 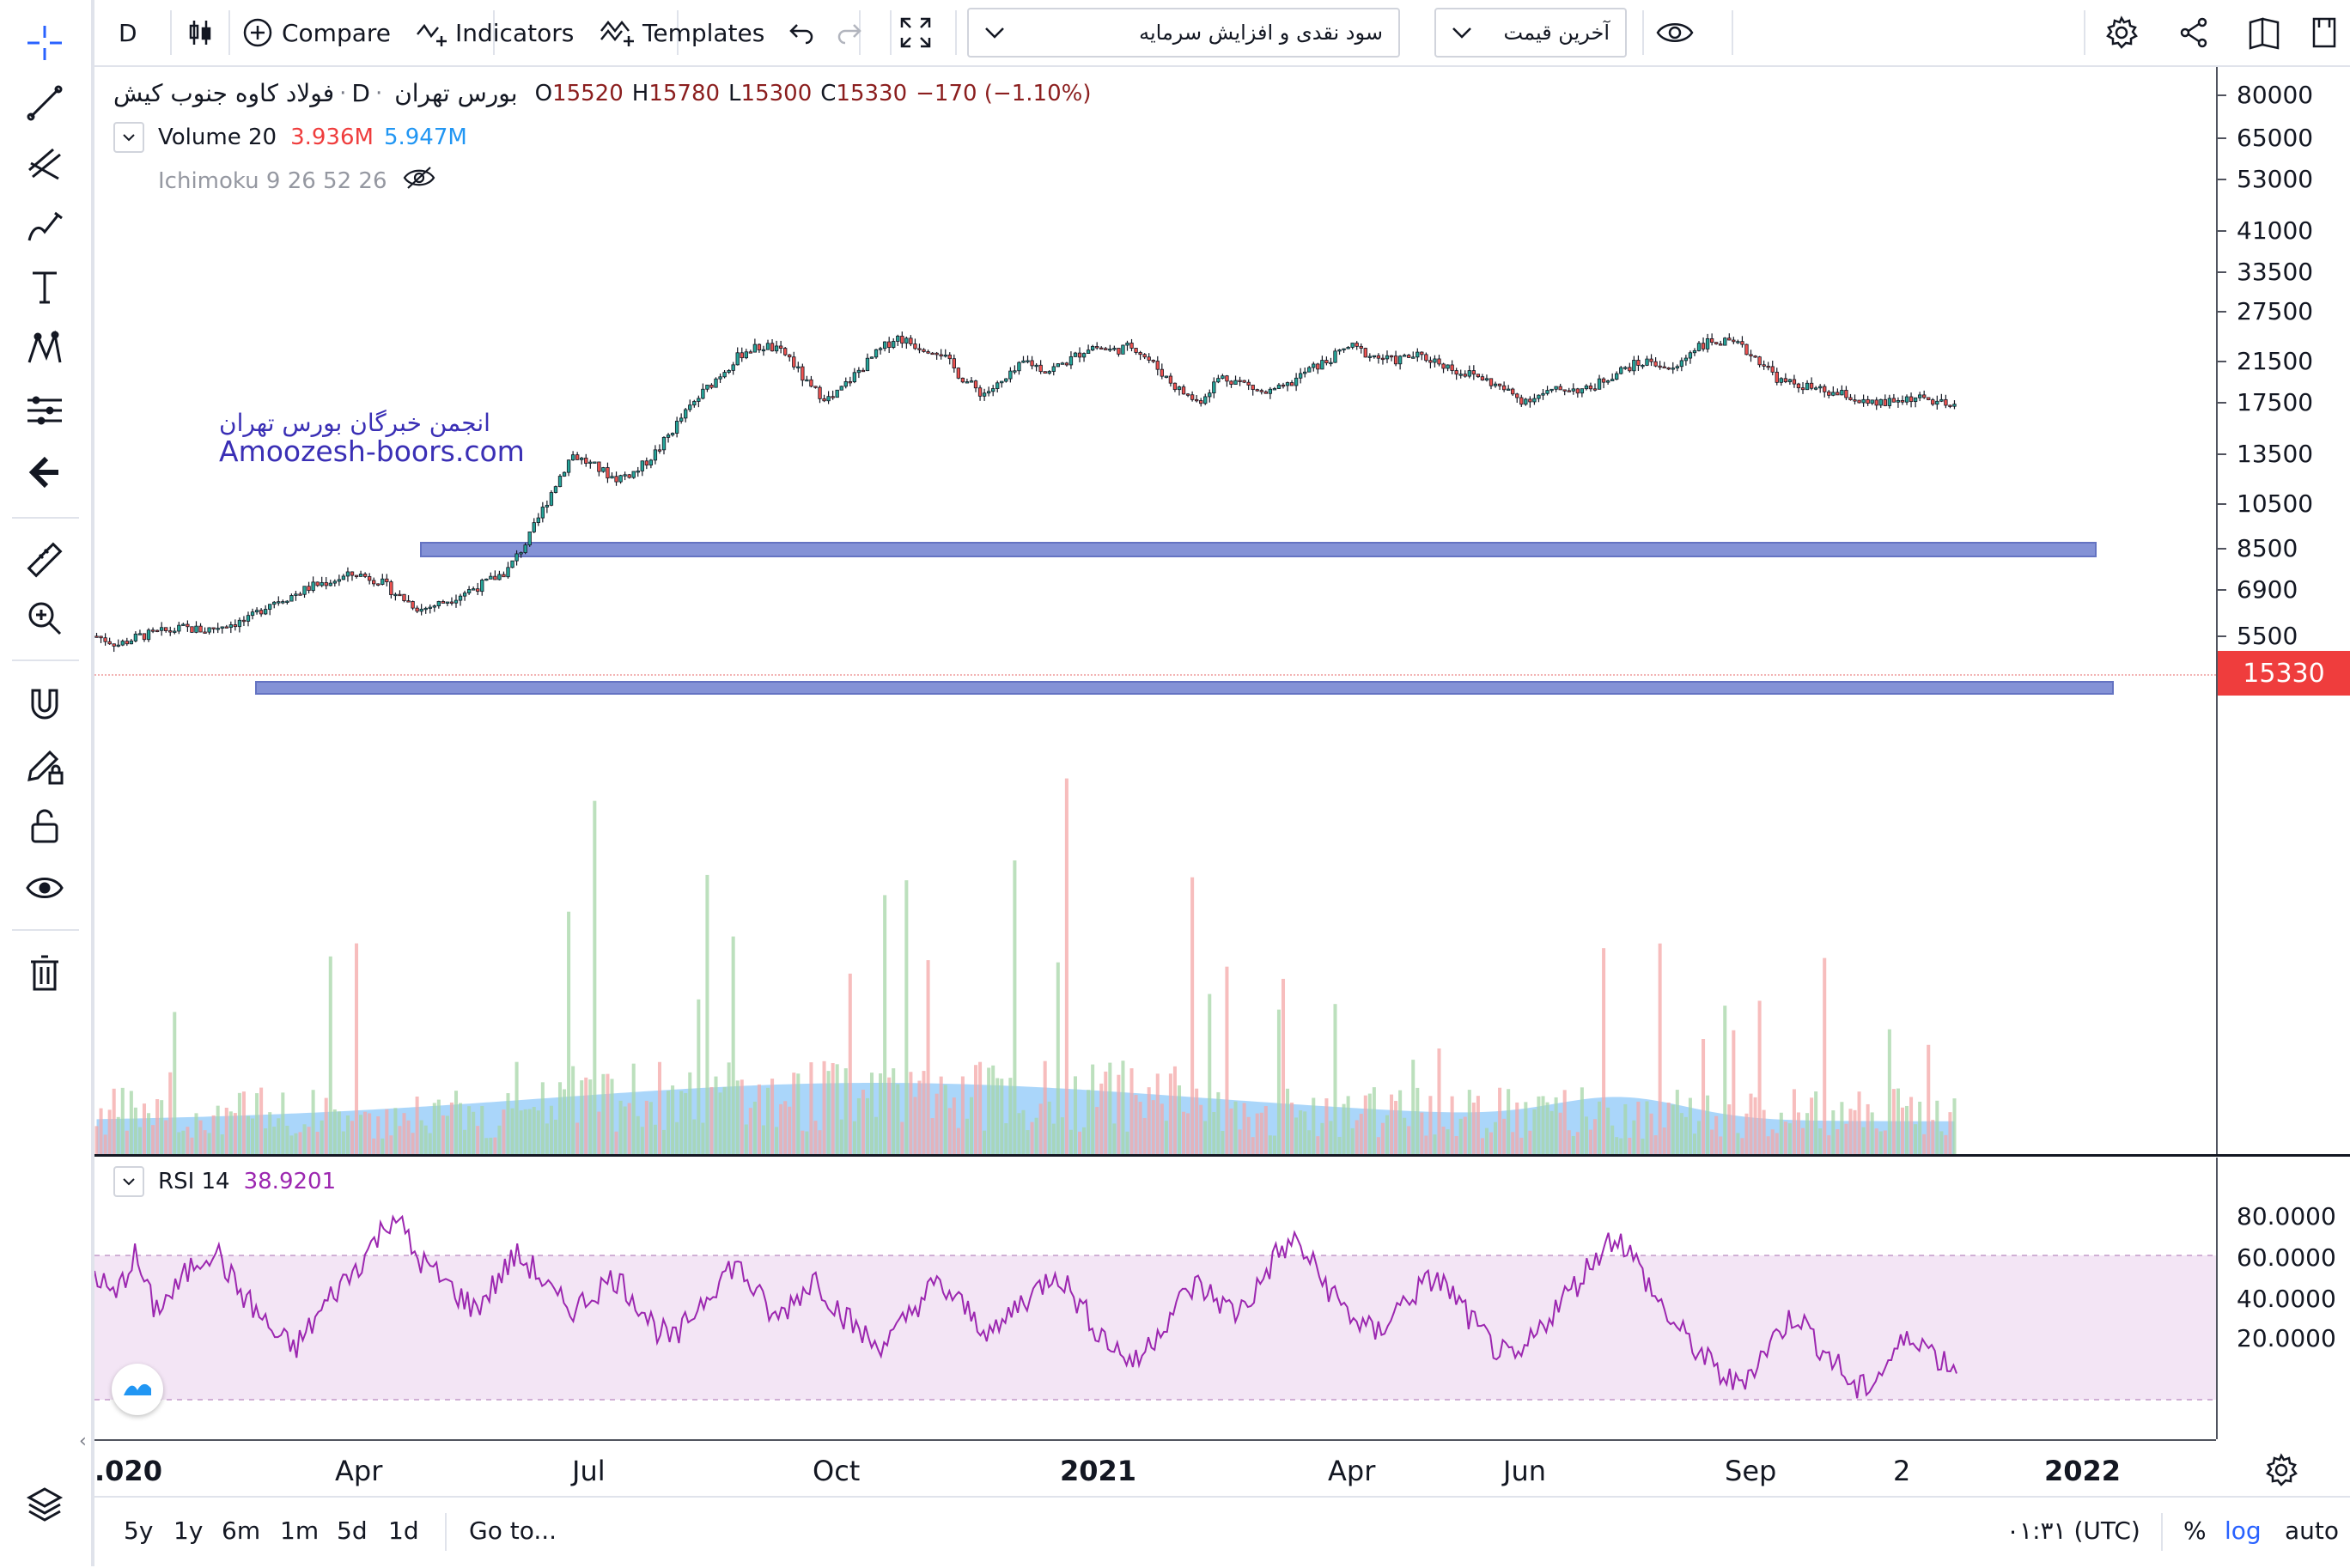 I want to click on compare-button: Compare, so click(x=316, y=32).